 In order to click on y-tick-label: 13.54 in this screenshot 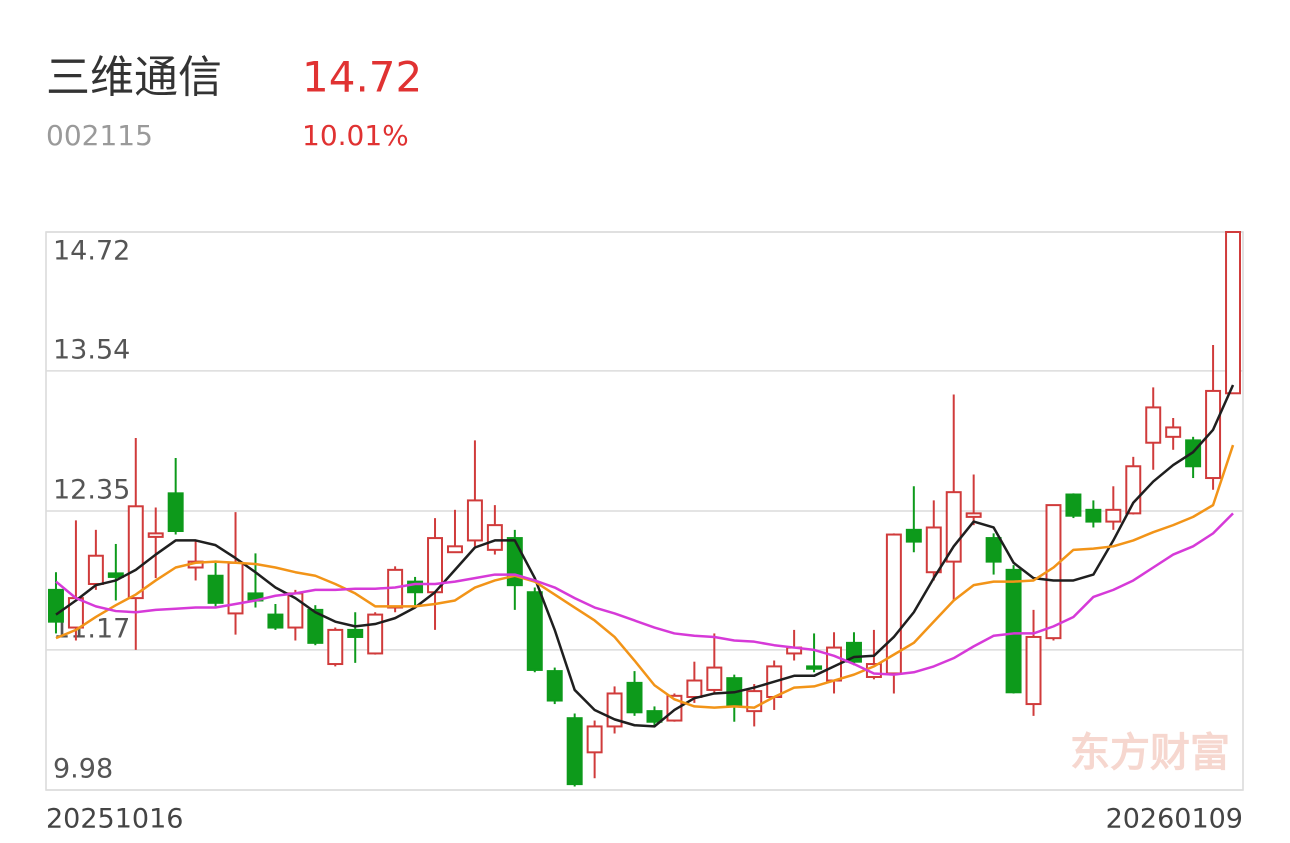, I will do `click(91, 349)`.